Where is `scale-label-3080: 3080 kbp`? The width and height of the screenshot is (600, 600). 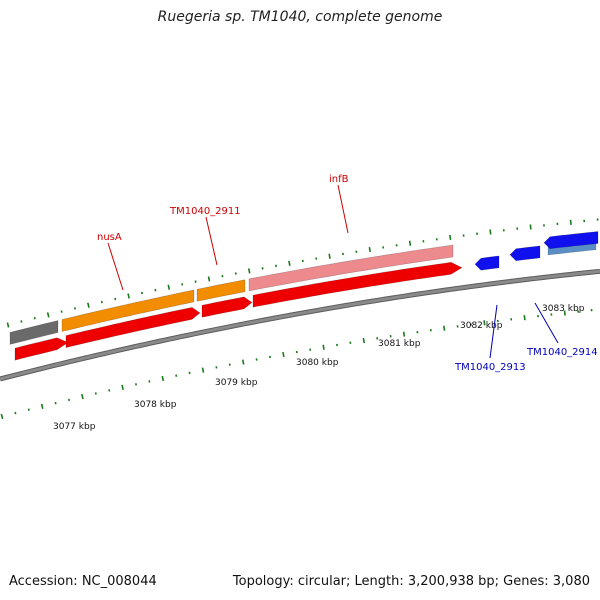
scale-label-3080: 3080 kbp is located at coordinates (317, 363).